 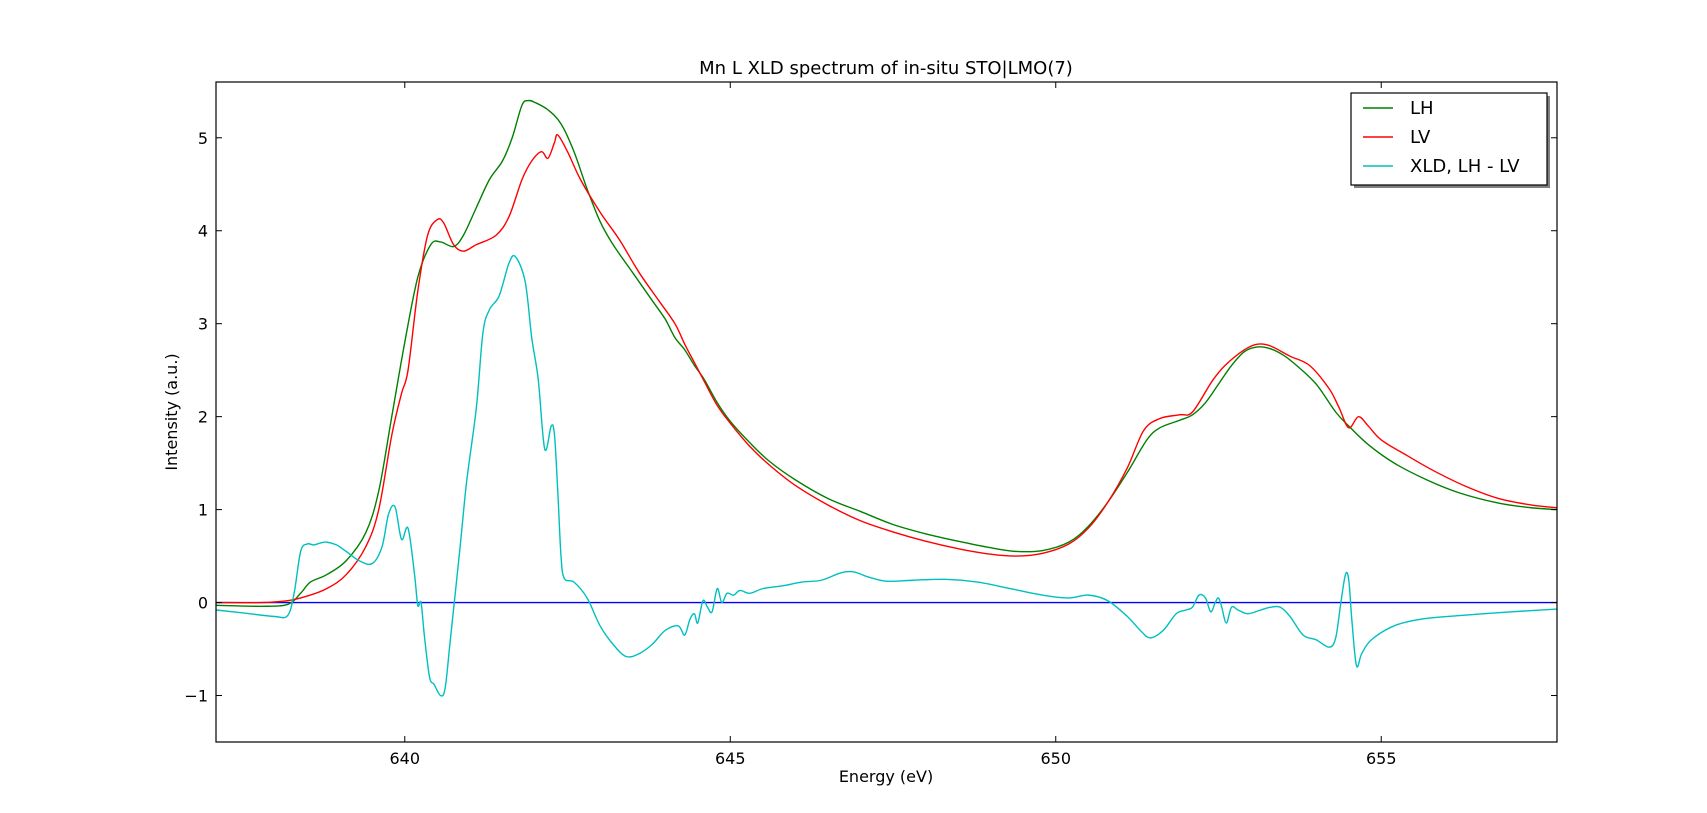 I want to click on y-tick-label: −1, so click(x=196, y=696).